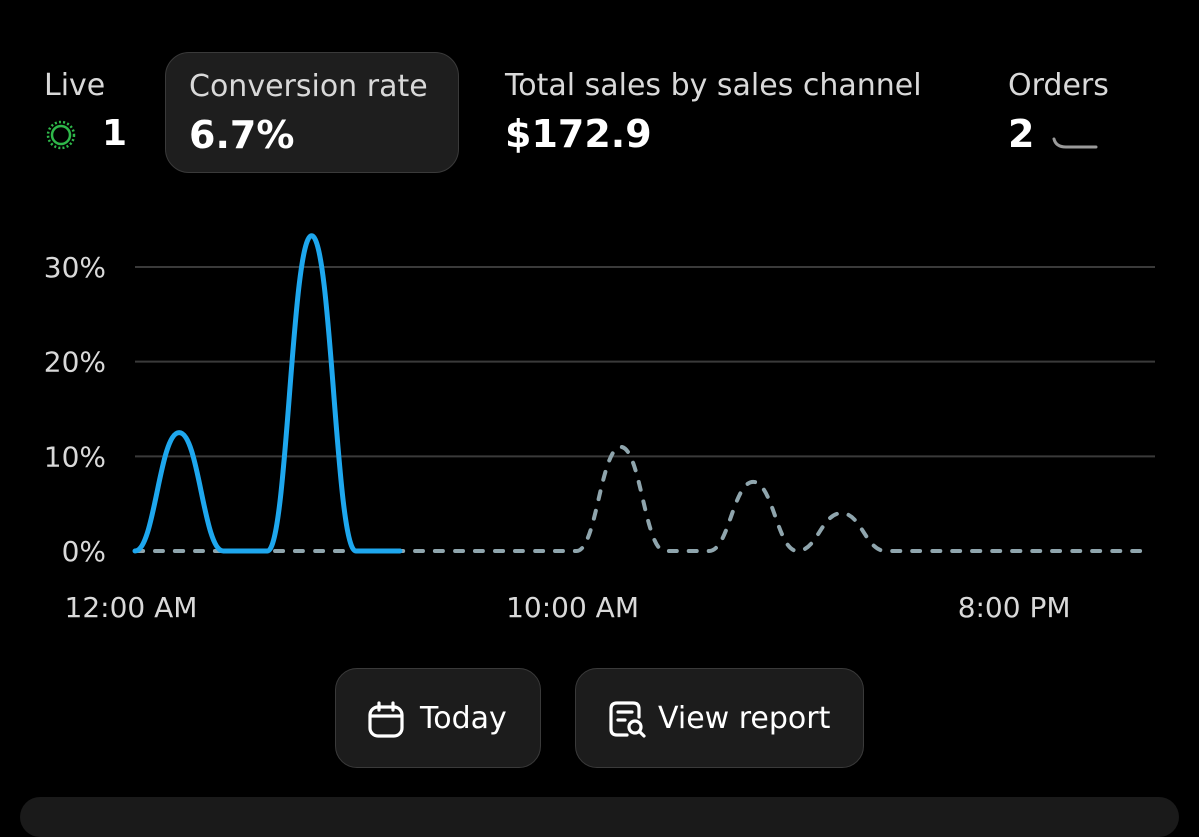 The width and height of the screenshot is (1199, 837). What do you see at coordinates (1014, 607) in the screenshot?
I see `x-tick-label: 8:00 PM` at bounding box center [1014, 607].